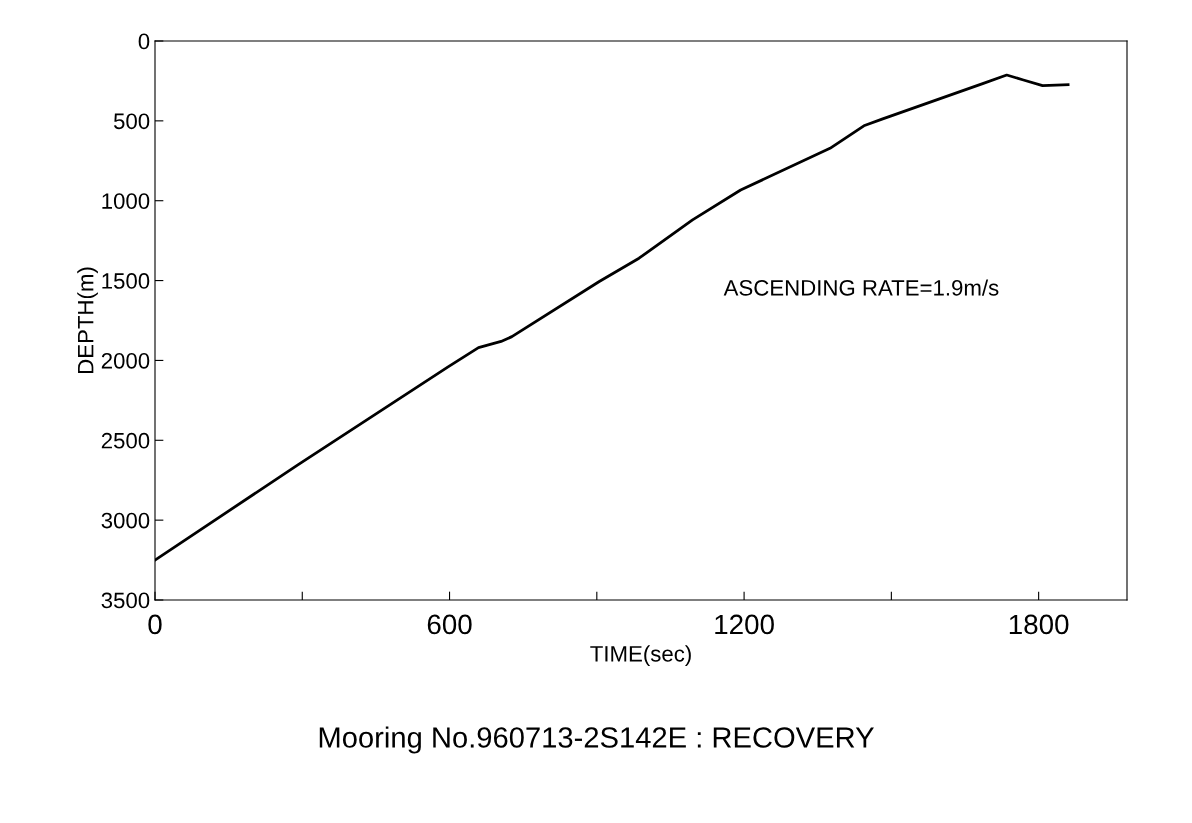 Image resolution: width=1192 pixels, height=823 pixels. Describe the element at coordinates (596, 740) in the screenshot. I see `text: Mooring No.960713-2S142E : RECOVERY` at that location.